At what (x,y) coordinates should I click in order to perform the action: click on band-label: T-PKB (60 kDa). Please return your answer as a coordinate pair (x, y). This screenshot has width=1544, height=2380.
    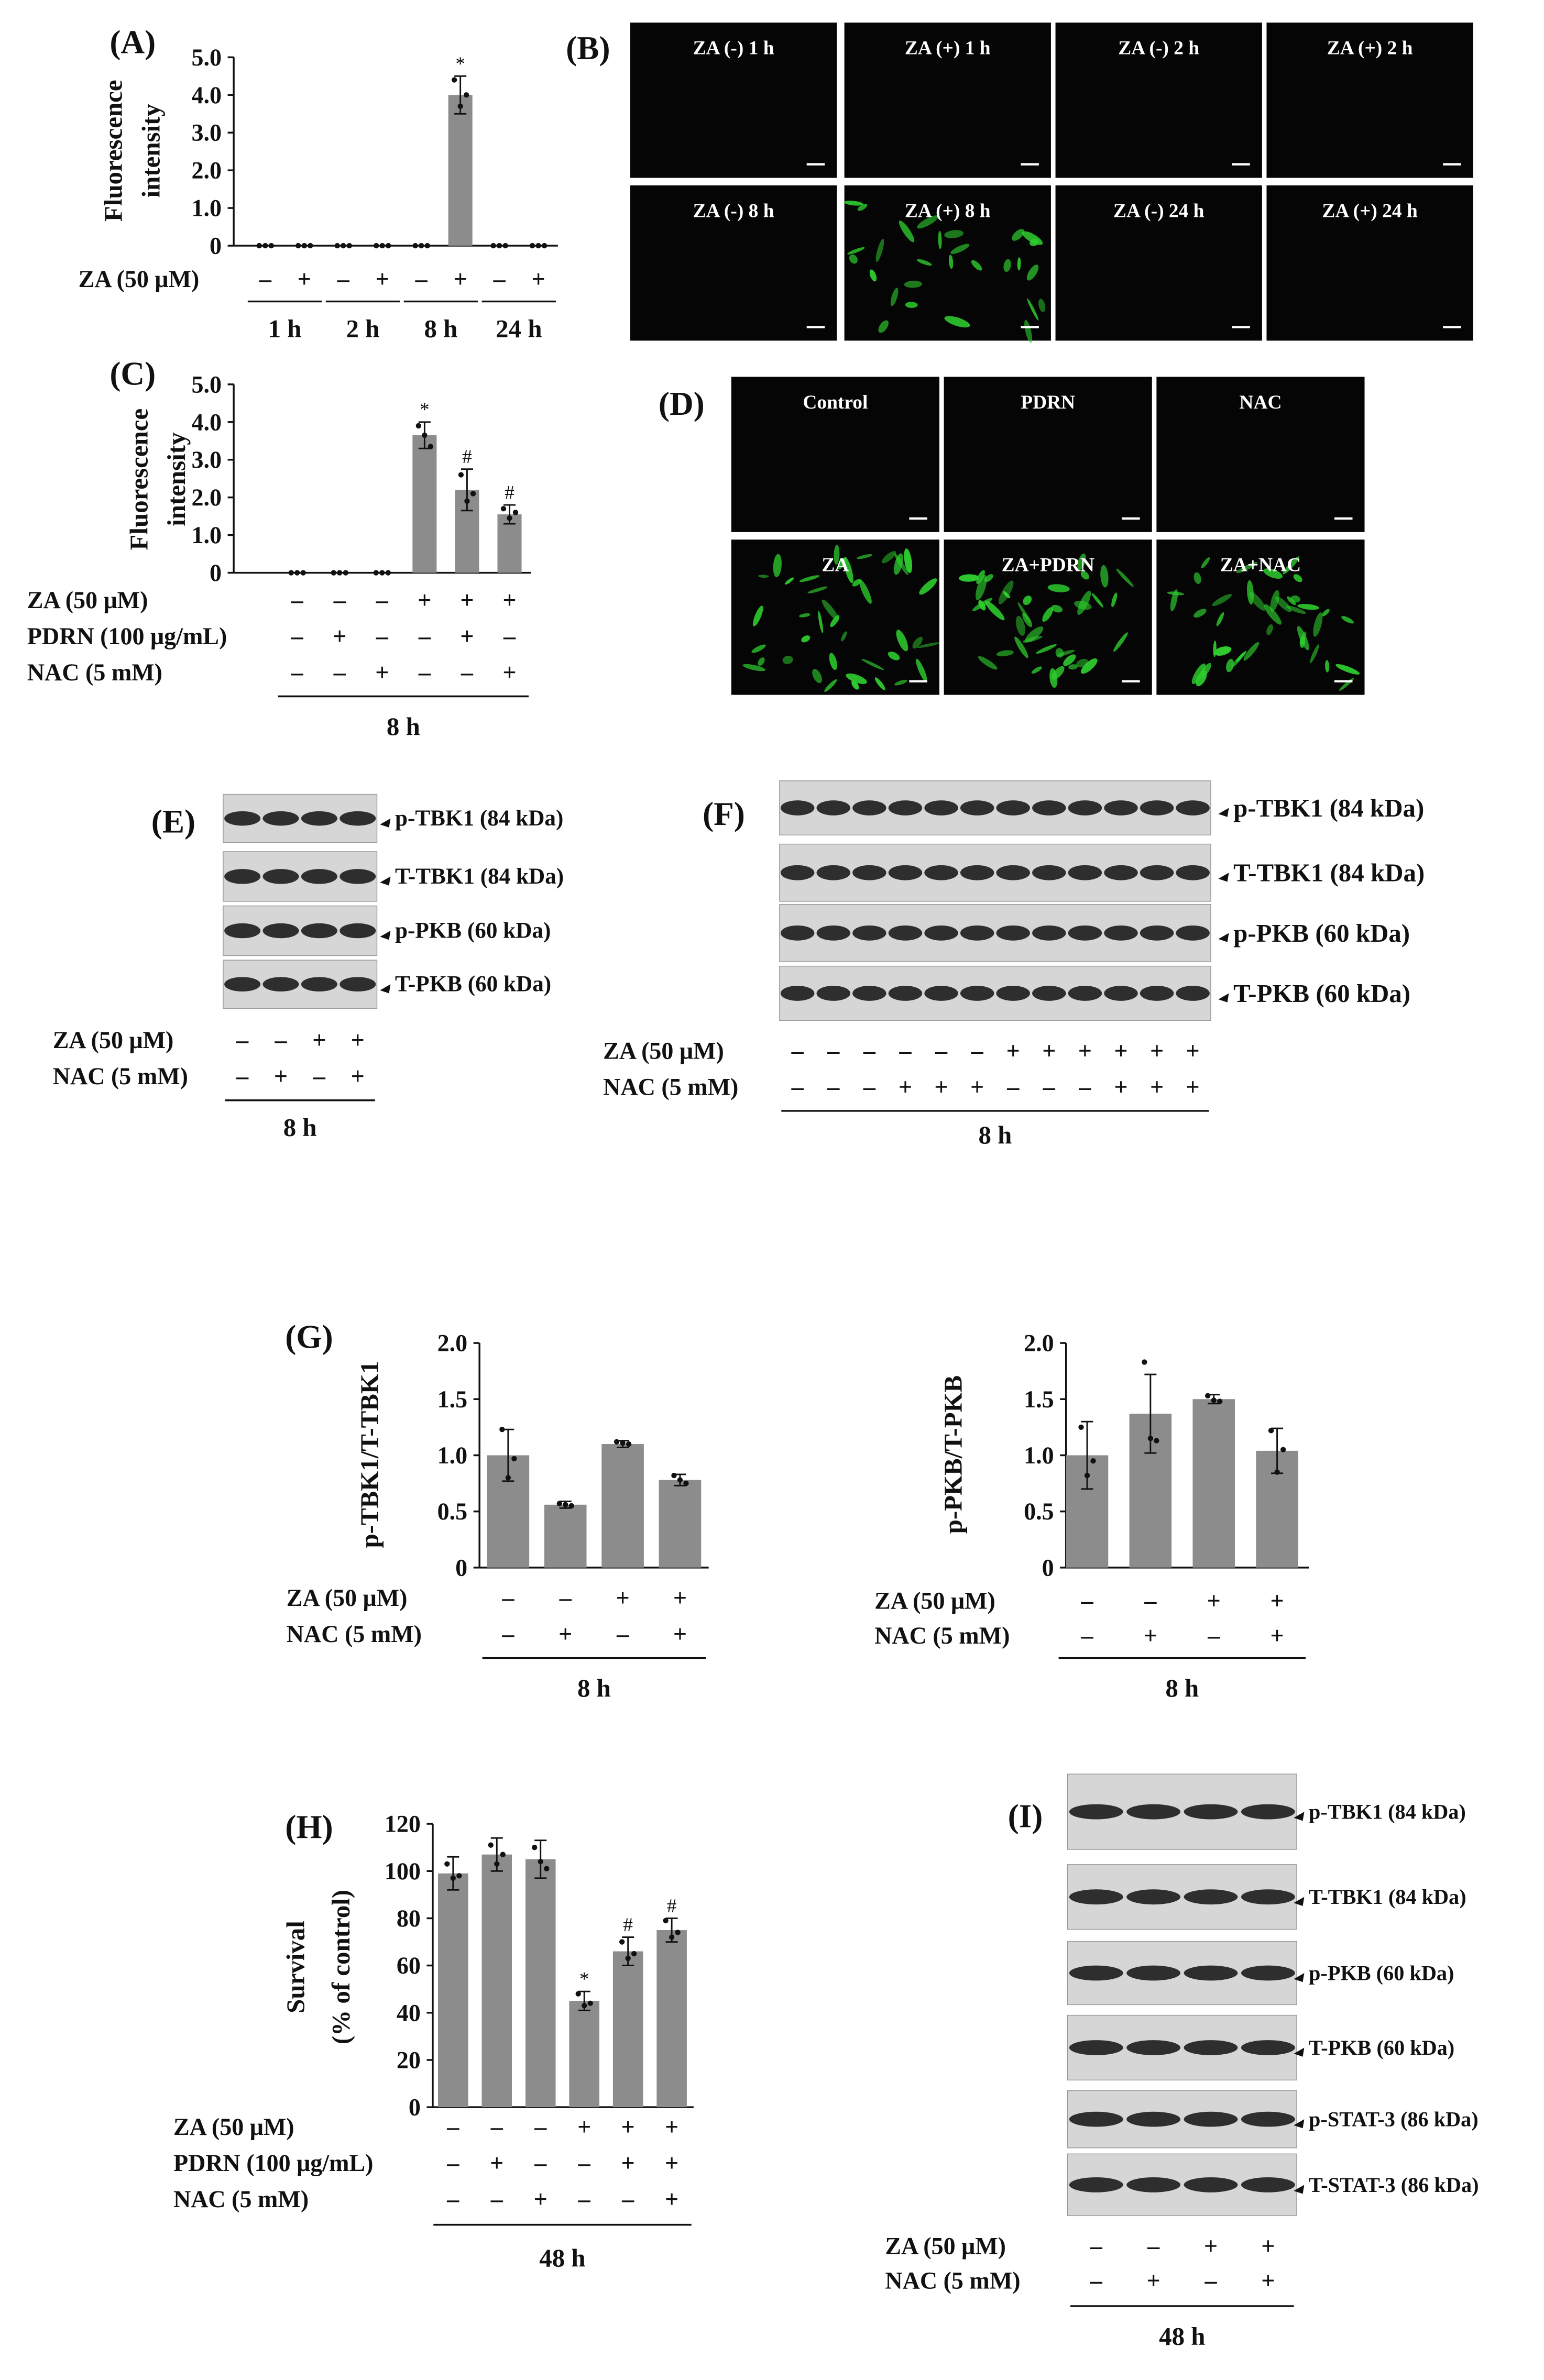
    Looking at the image, I should click on (1321, 994).